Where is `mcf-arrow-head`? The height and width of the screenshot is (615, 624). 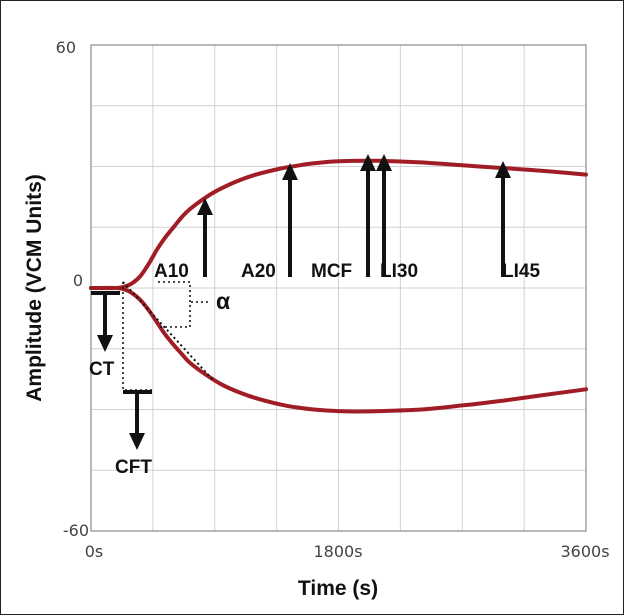 mcf-arrow-head is located at coordinates (368, 162).